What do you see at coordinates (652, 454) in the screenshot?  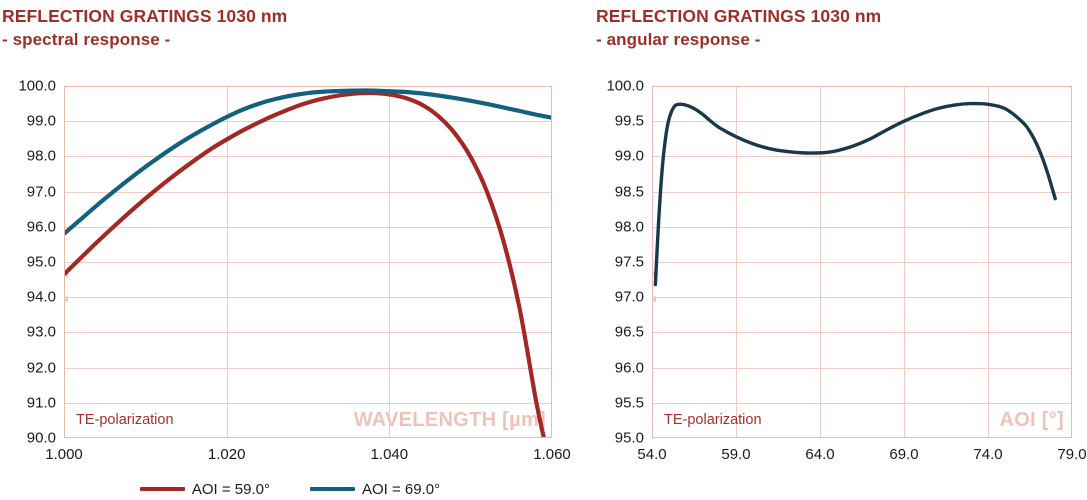 I see `x-tick-label: 54.0` at bounding box center [652, 454].